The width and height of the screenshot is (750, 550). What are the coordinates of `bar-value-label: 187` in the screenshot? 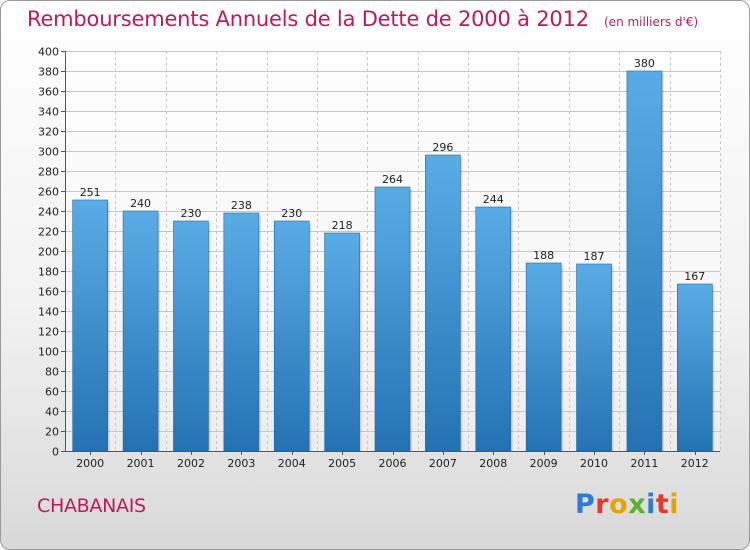 It's located at (594, 256).